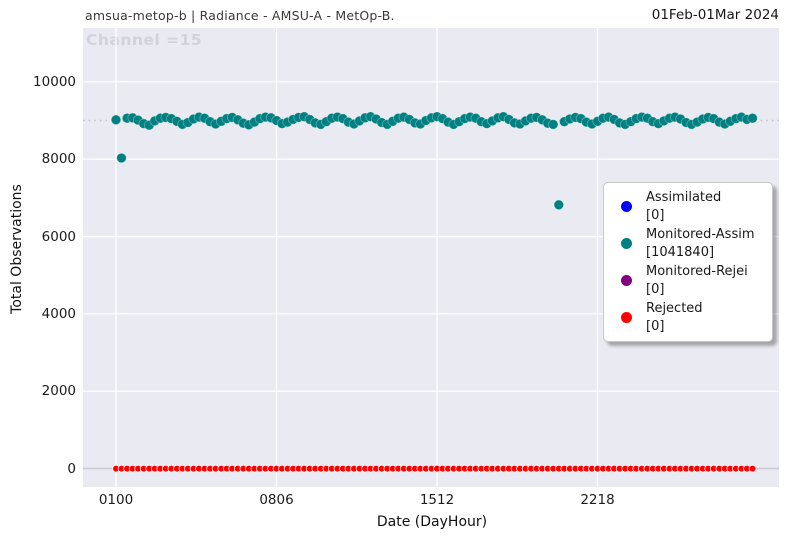  What do you see at coordinates (116, 500) in the screenshot?
I see `x-tick-label: 0100` at bounding box center [116, 500].